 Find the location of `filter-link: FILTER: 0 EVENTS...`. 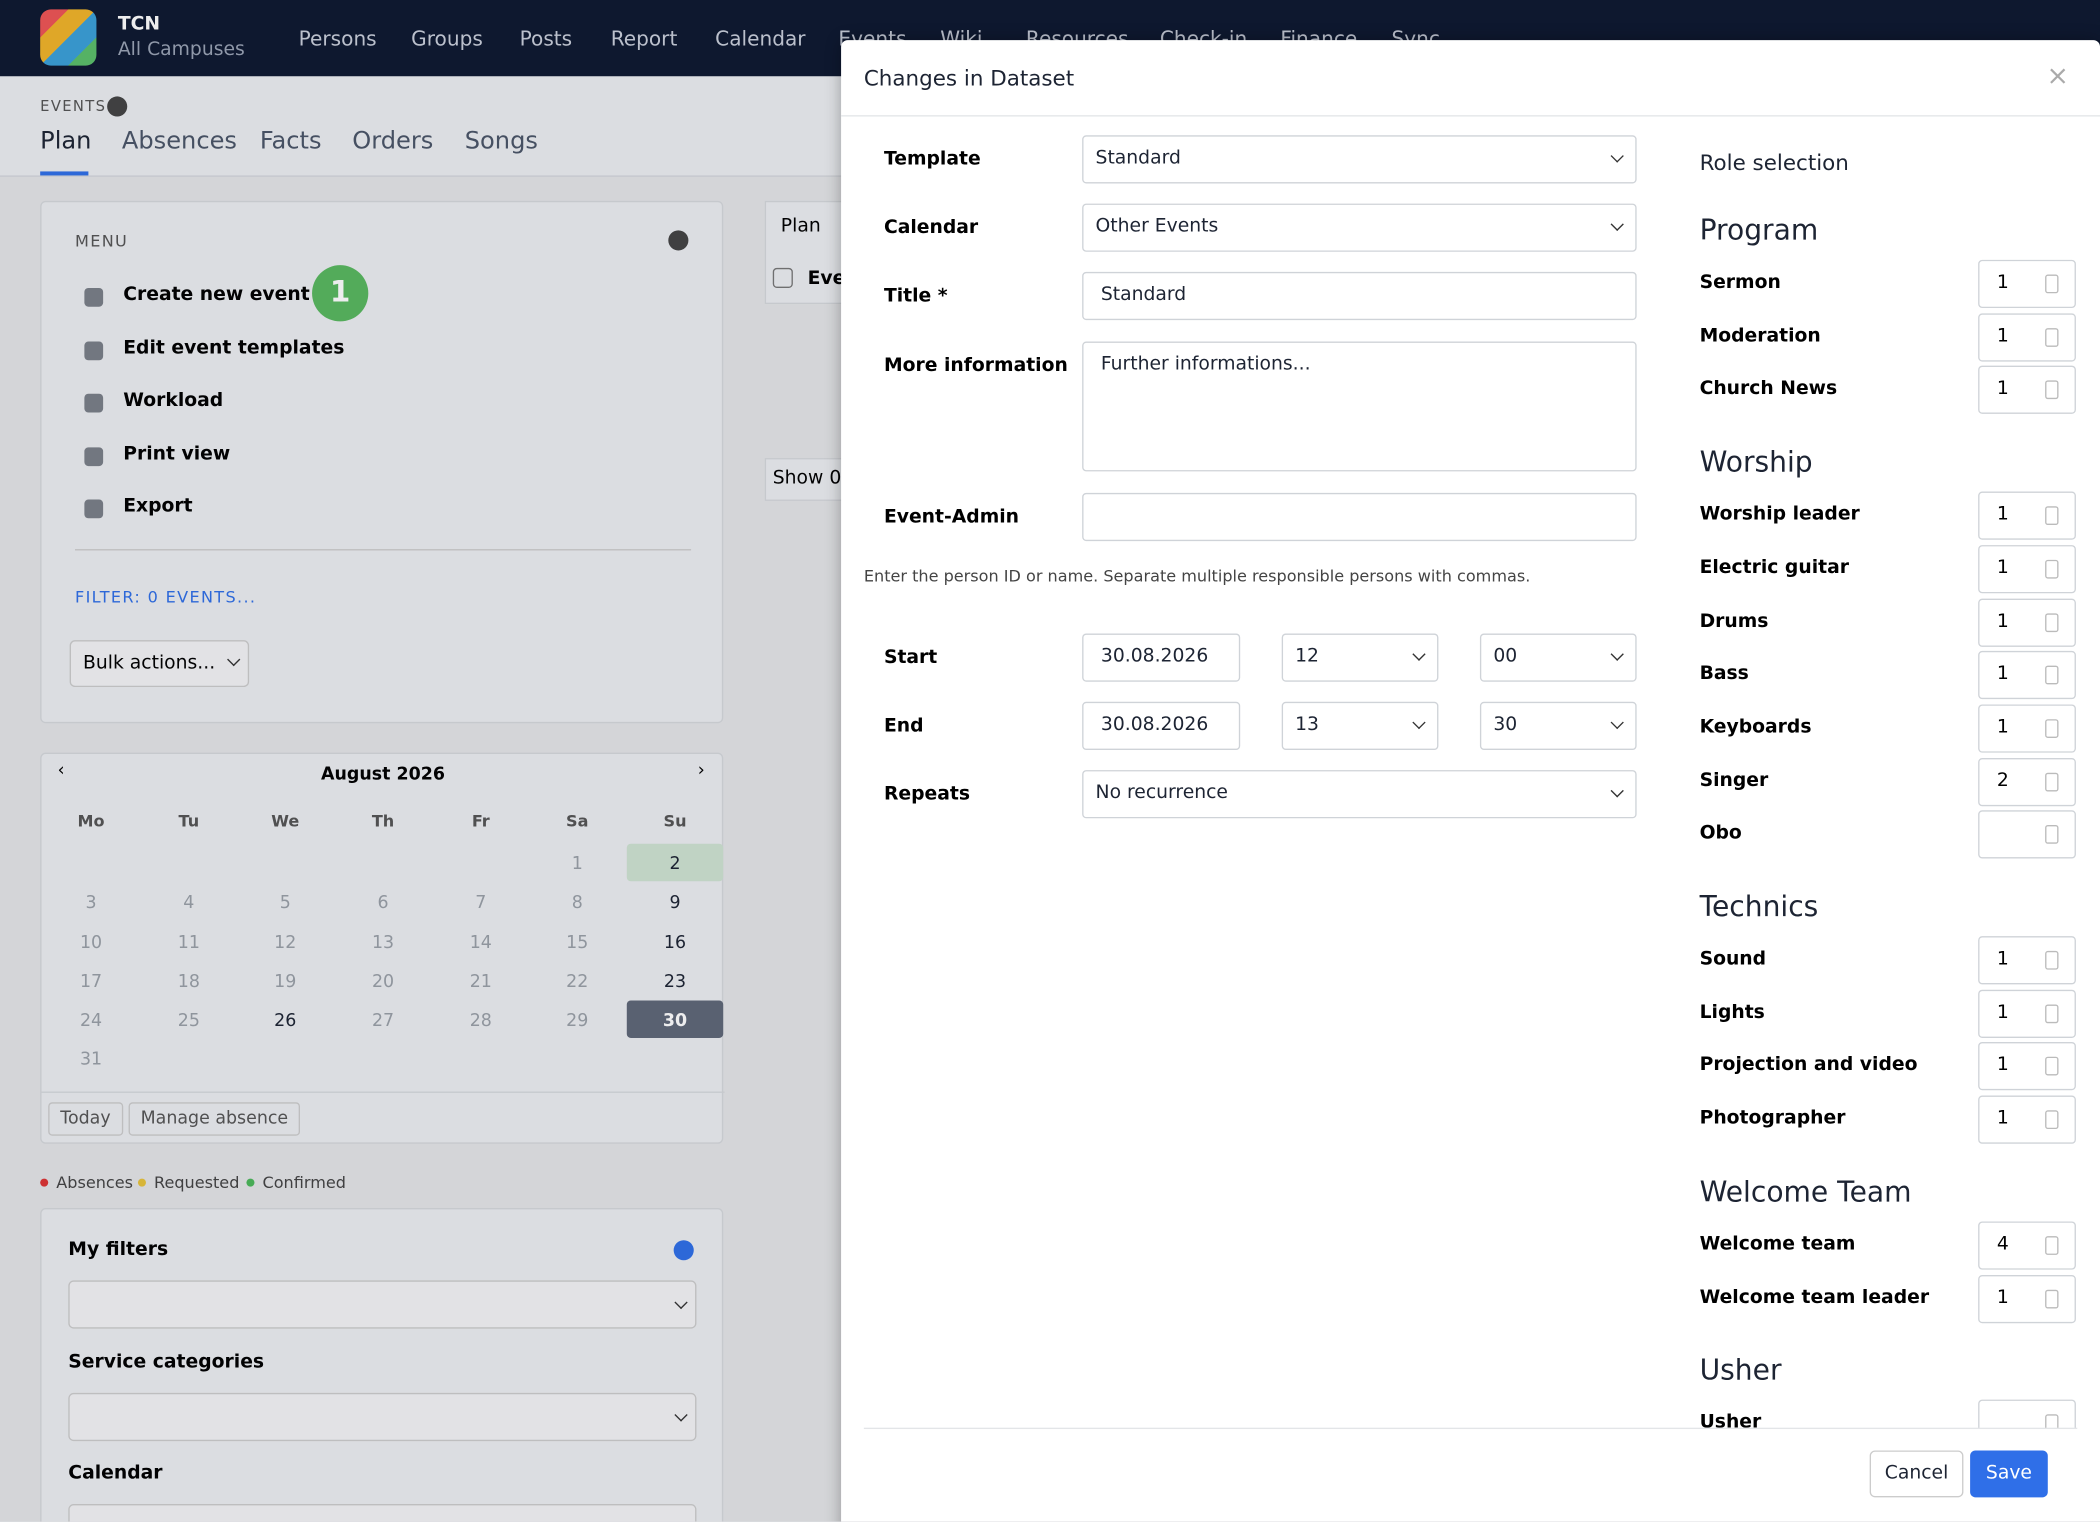

filter-link: FILTER: 0 EVENTS... is located at coordinates (166, 597).